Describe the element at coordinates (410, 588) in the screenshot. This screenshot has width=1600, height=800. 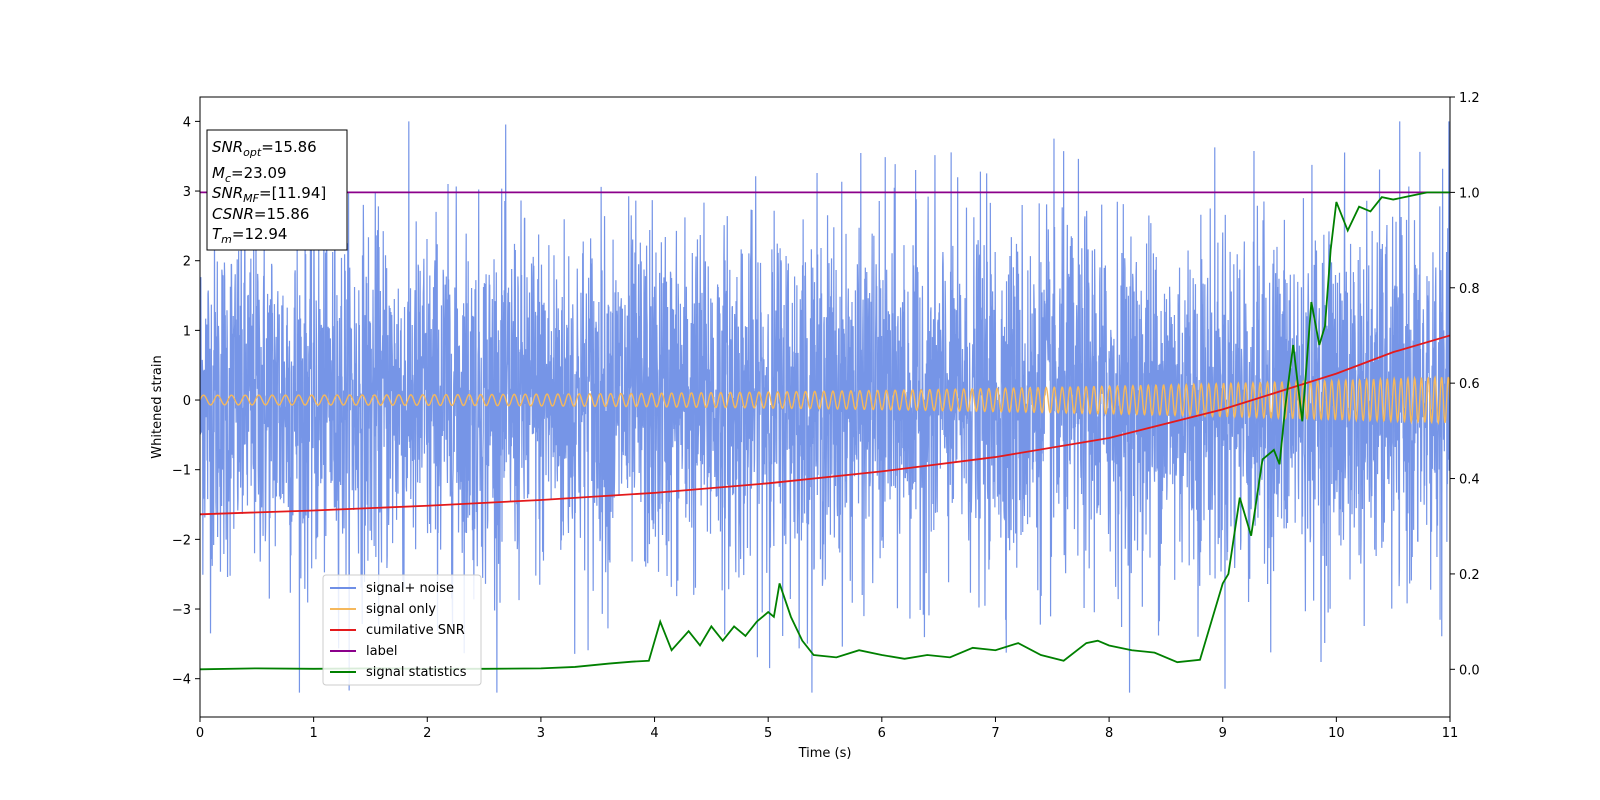
I see `legend-label-signal-noise: signal+ noise` at that location.